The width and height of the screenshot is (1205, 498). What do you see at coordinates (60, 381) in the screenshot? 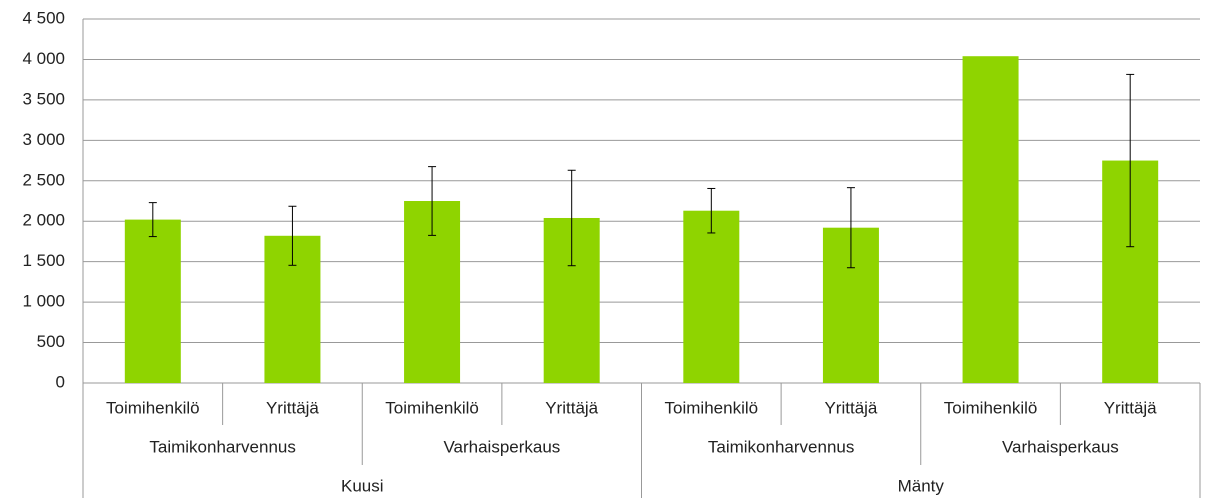
I see `y-tick-label: 0` at bounding box center [60, 381].